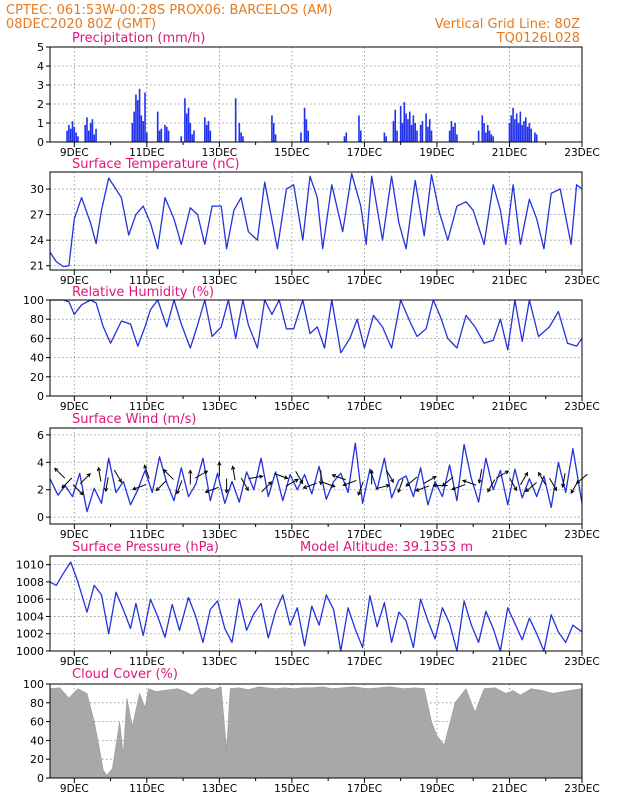 This screenshot has height=800, width=618. What do you see at coordinates (30, 634) in the screenshot?
I see `pressure-ytick-label-1: 1002` at bounding box center [30, 634].